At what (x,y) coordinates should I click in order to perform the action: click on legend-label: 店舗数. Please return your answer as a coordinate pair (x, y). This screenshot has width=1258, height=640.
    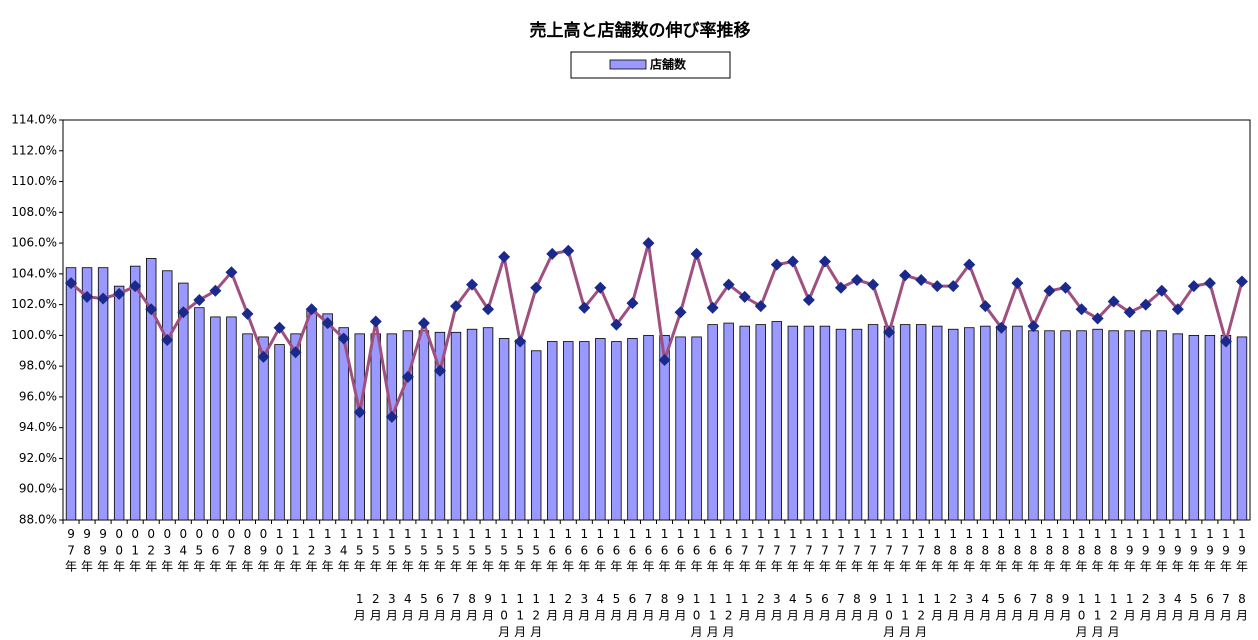
    Looking at the image, I should click on (668, 64).